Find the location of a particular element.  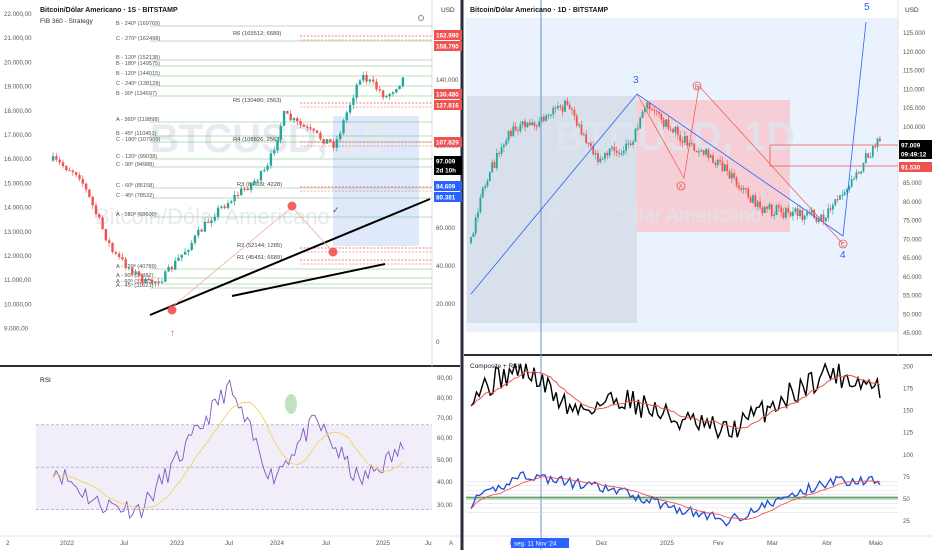

left-time-tick: A is located at coordinates (451, 543).